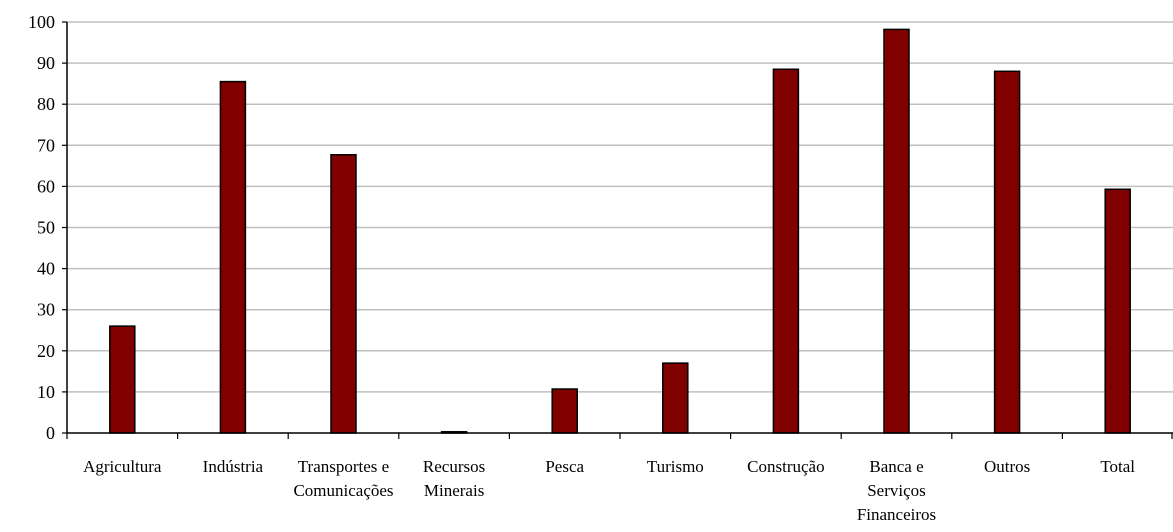  Describe the element at coordinates (896, 466) in the screenshot. I see `x-tick-label: Banca e` at that location.